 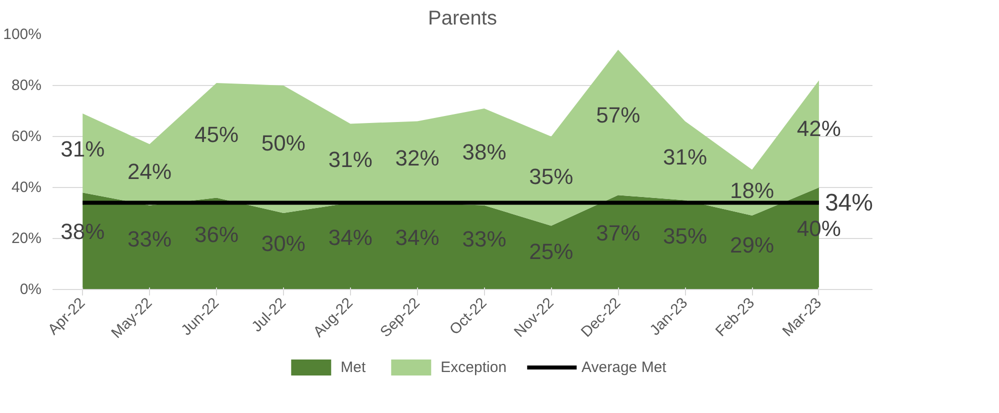 I want to click on y-tick-label: 20%, so click(x=26, y=238).